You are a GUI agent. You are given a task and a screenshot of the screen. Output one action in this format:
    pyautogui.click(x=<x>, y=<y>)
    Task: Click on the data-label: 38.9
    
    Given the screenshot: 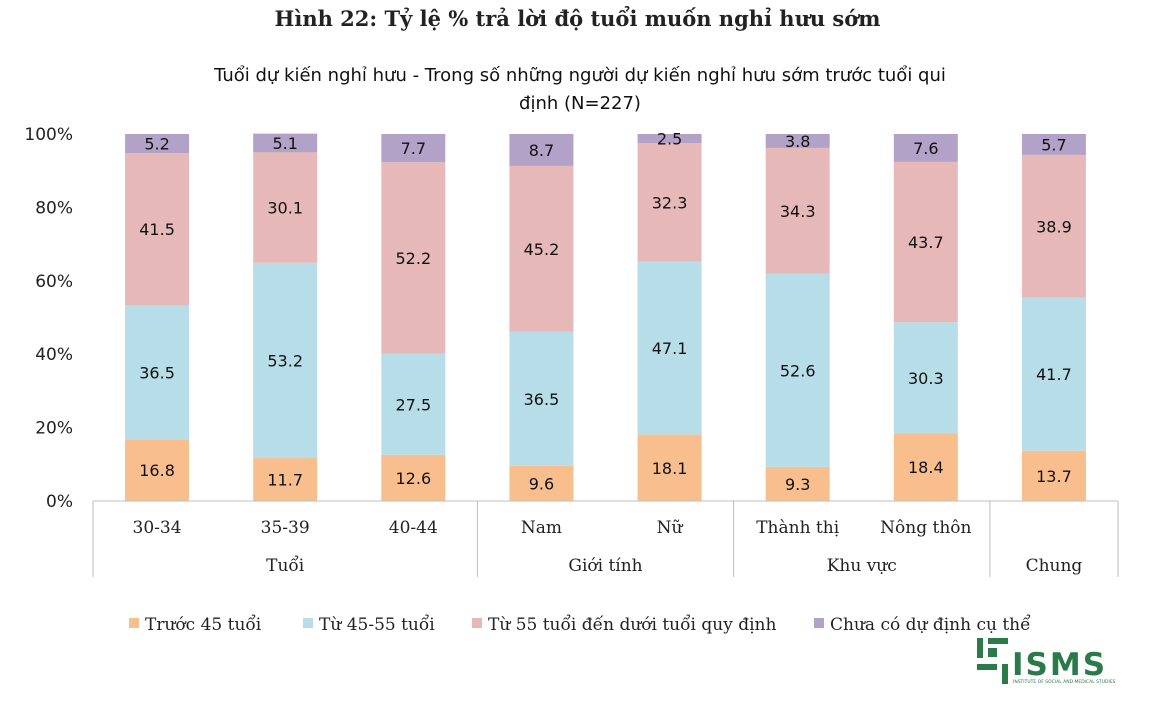 What is the action you would take?
    pyautogui.click(x=1054, y=226)
    